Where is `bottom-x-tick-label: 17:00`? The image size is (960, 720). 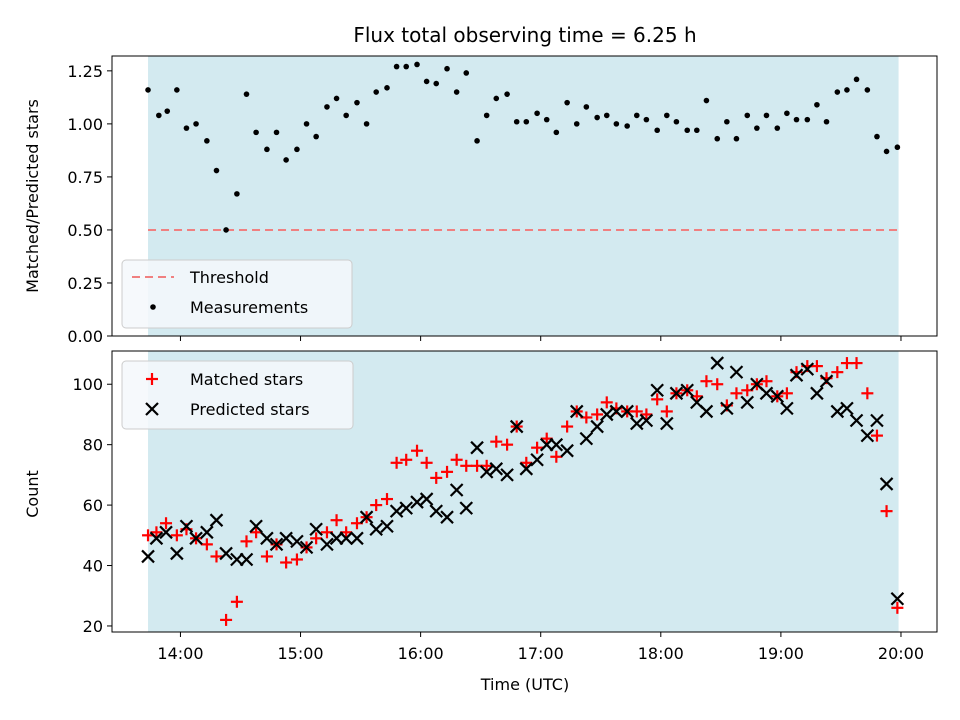
bottom-x-tick-label: 17:00 is located at coordinates (541, 653).